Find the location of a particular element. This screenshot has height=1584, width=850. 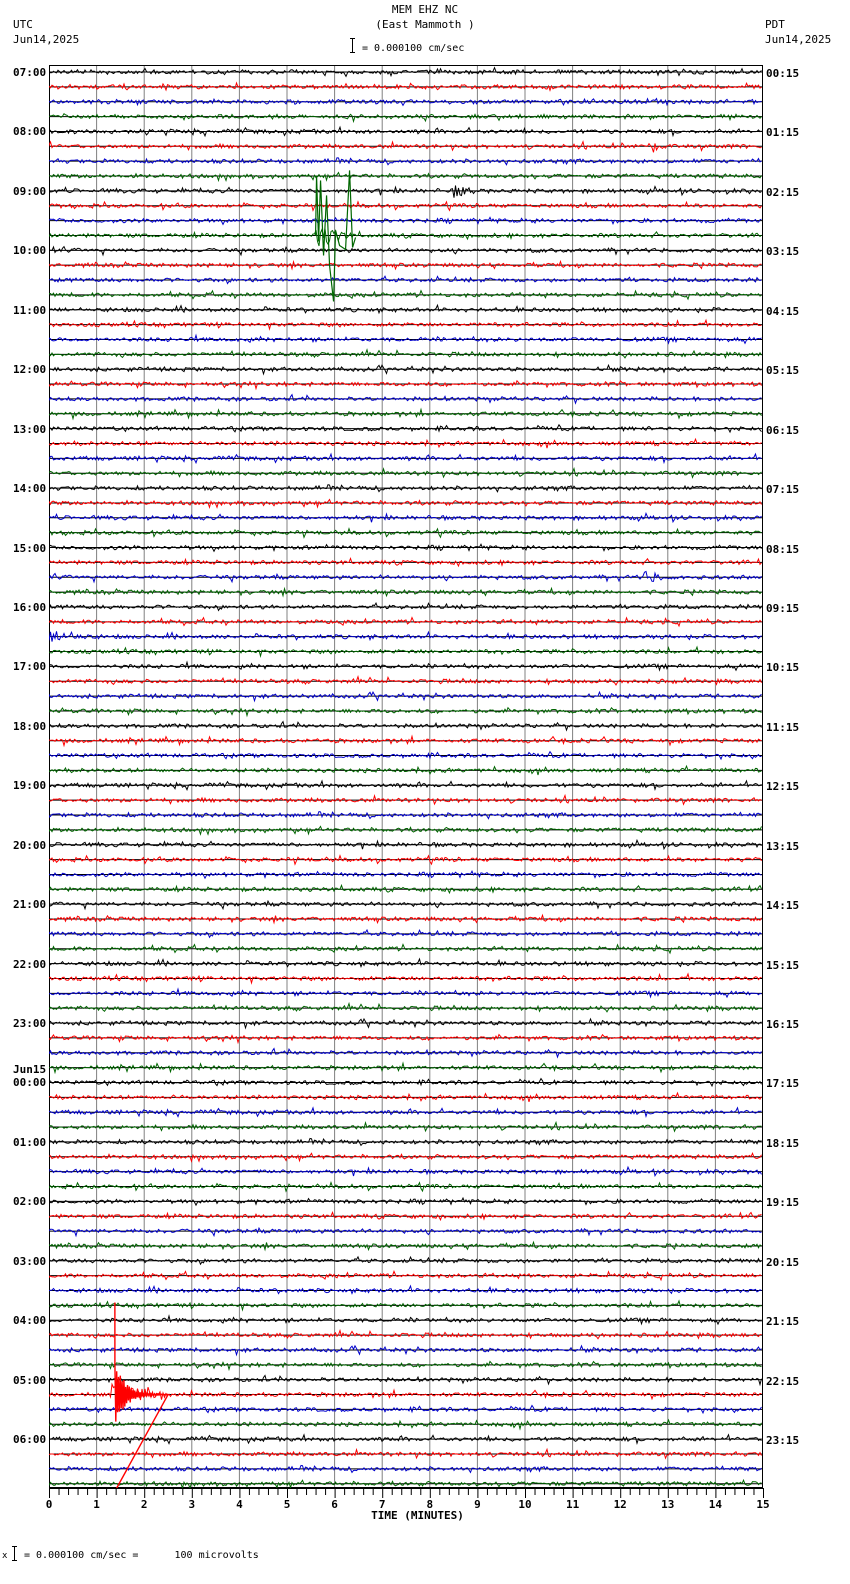

right-hour-label: 12:15 is located at coordinates (783, 787).